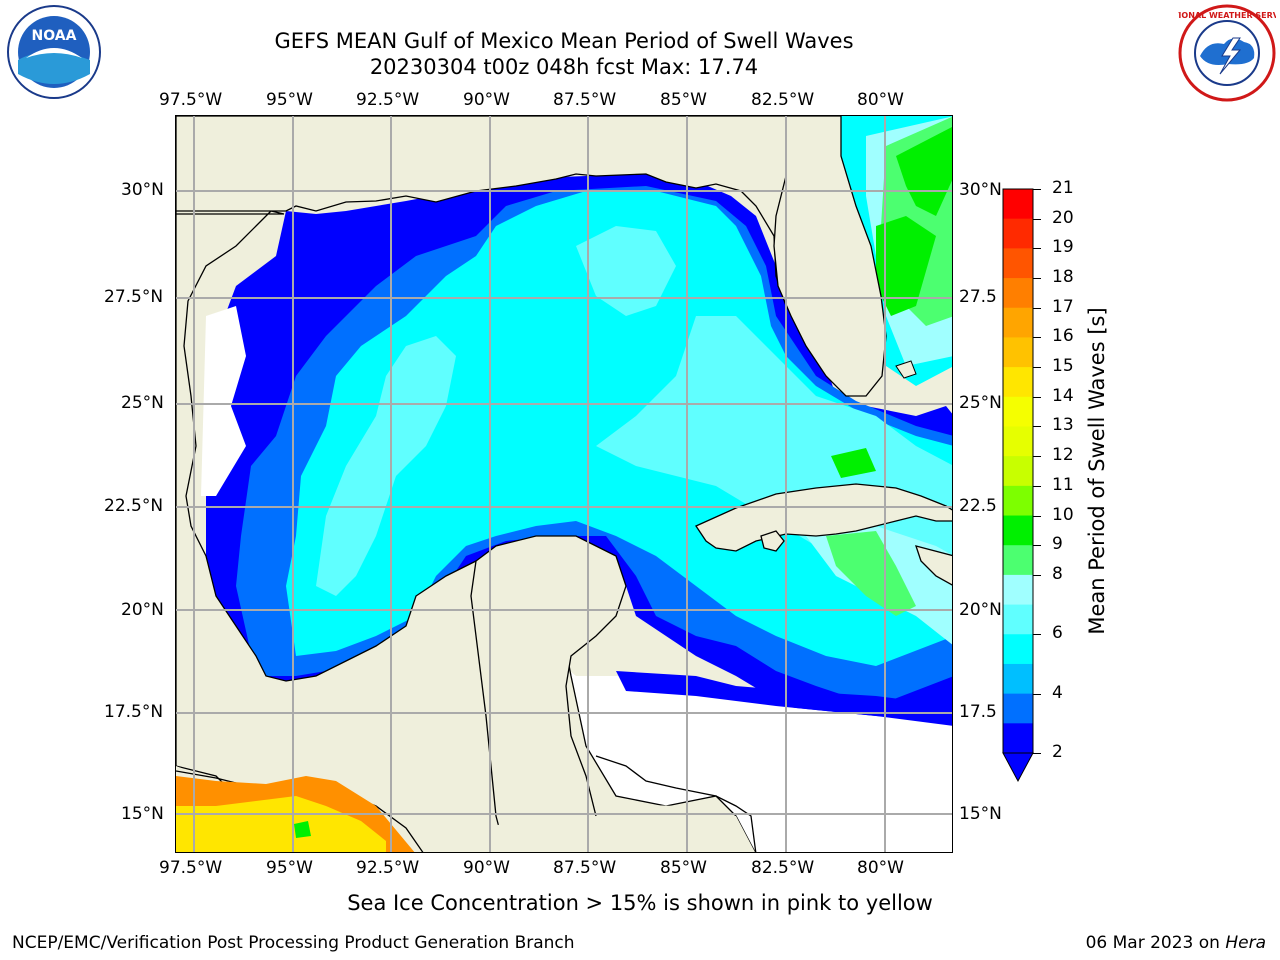 The width and height of the screenshot is (1280, 960). I want to click on lon-label-bottom-97.5w: 97.5°W, so click(191, 868).